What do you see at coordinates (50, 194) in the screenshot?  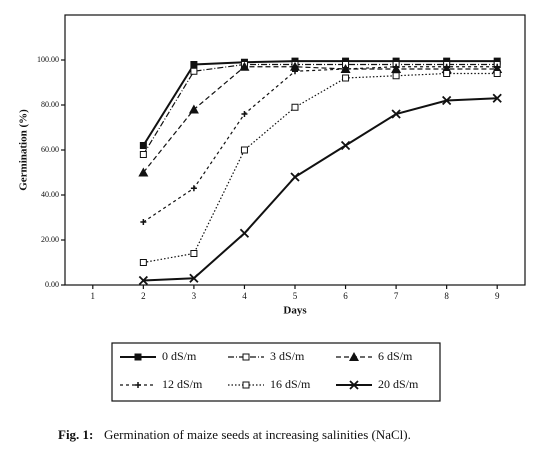 I see `y-tick-label: 40.00` at bounding box center [50, 194].